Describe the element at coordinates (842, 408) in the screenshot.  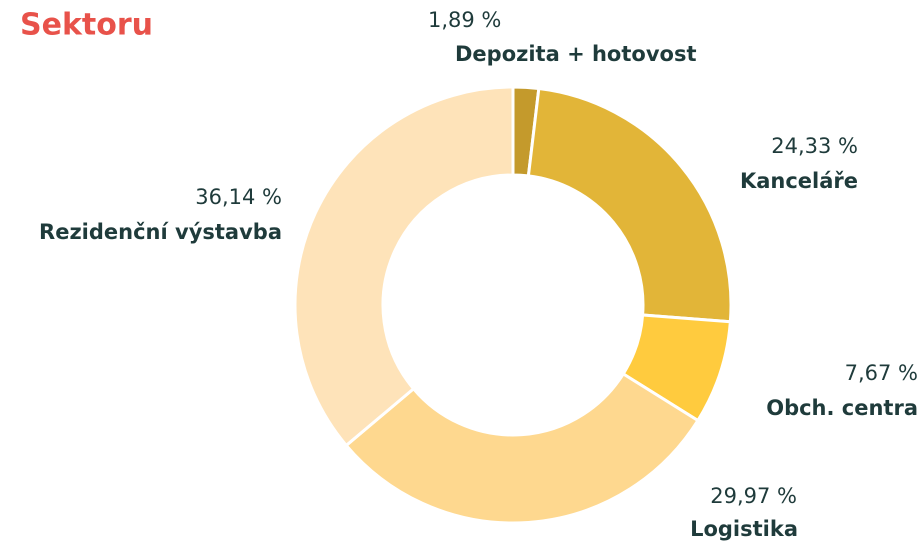
I see `category-label: Obch. centra` at that location.